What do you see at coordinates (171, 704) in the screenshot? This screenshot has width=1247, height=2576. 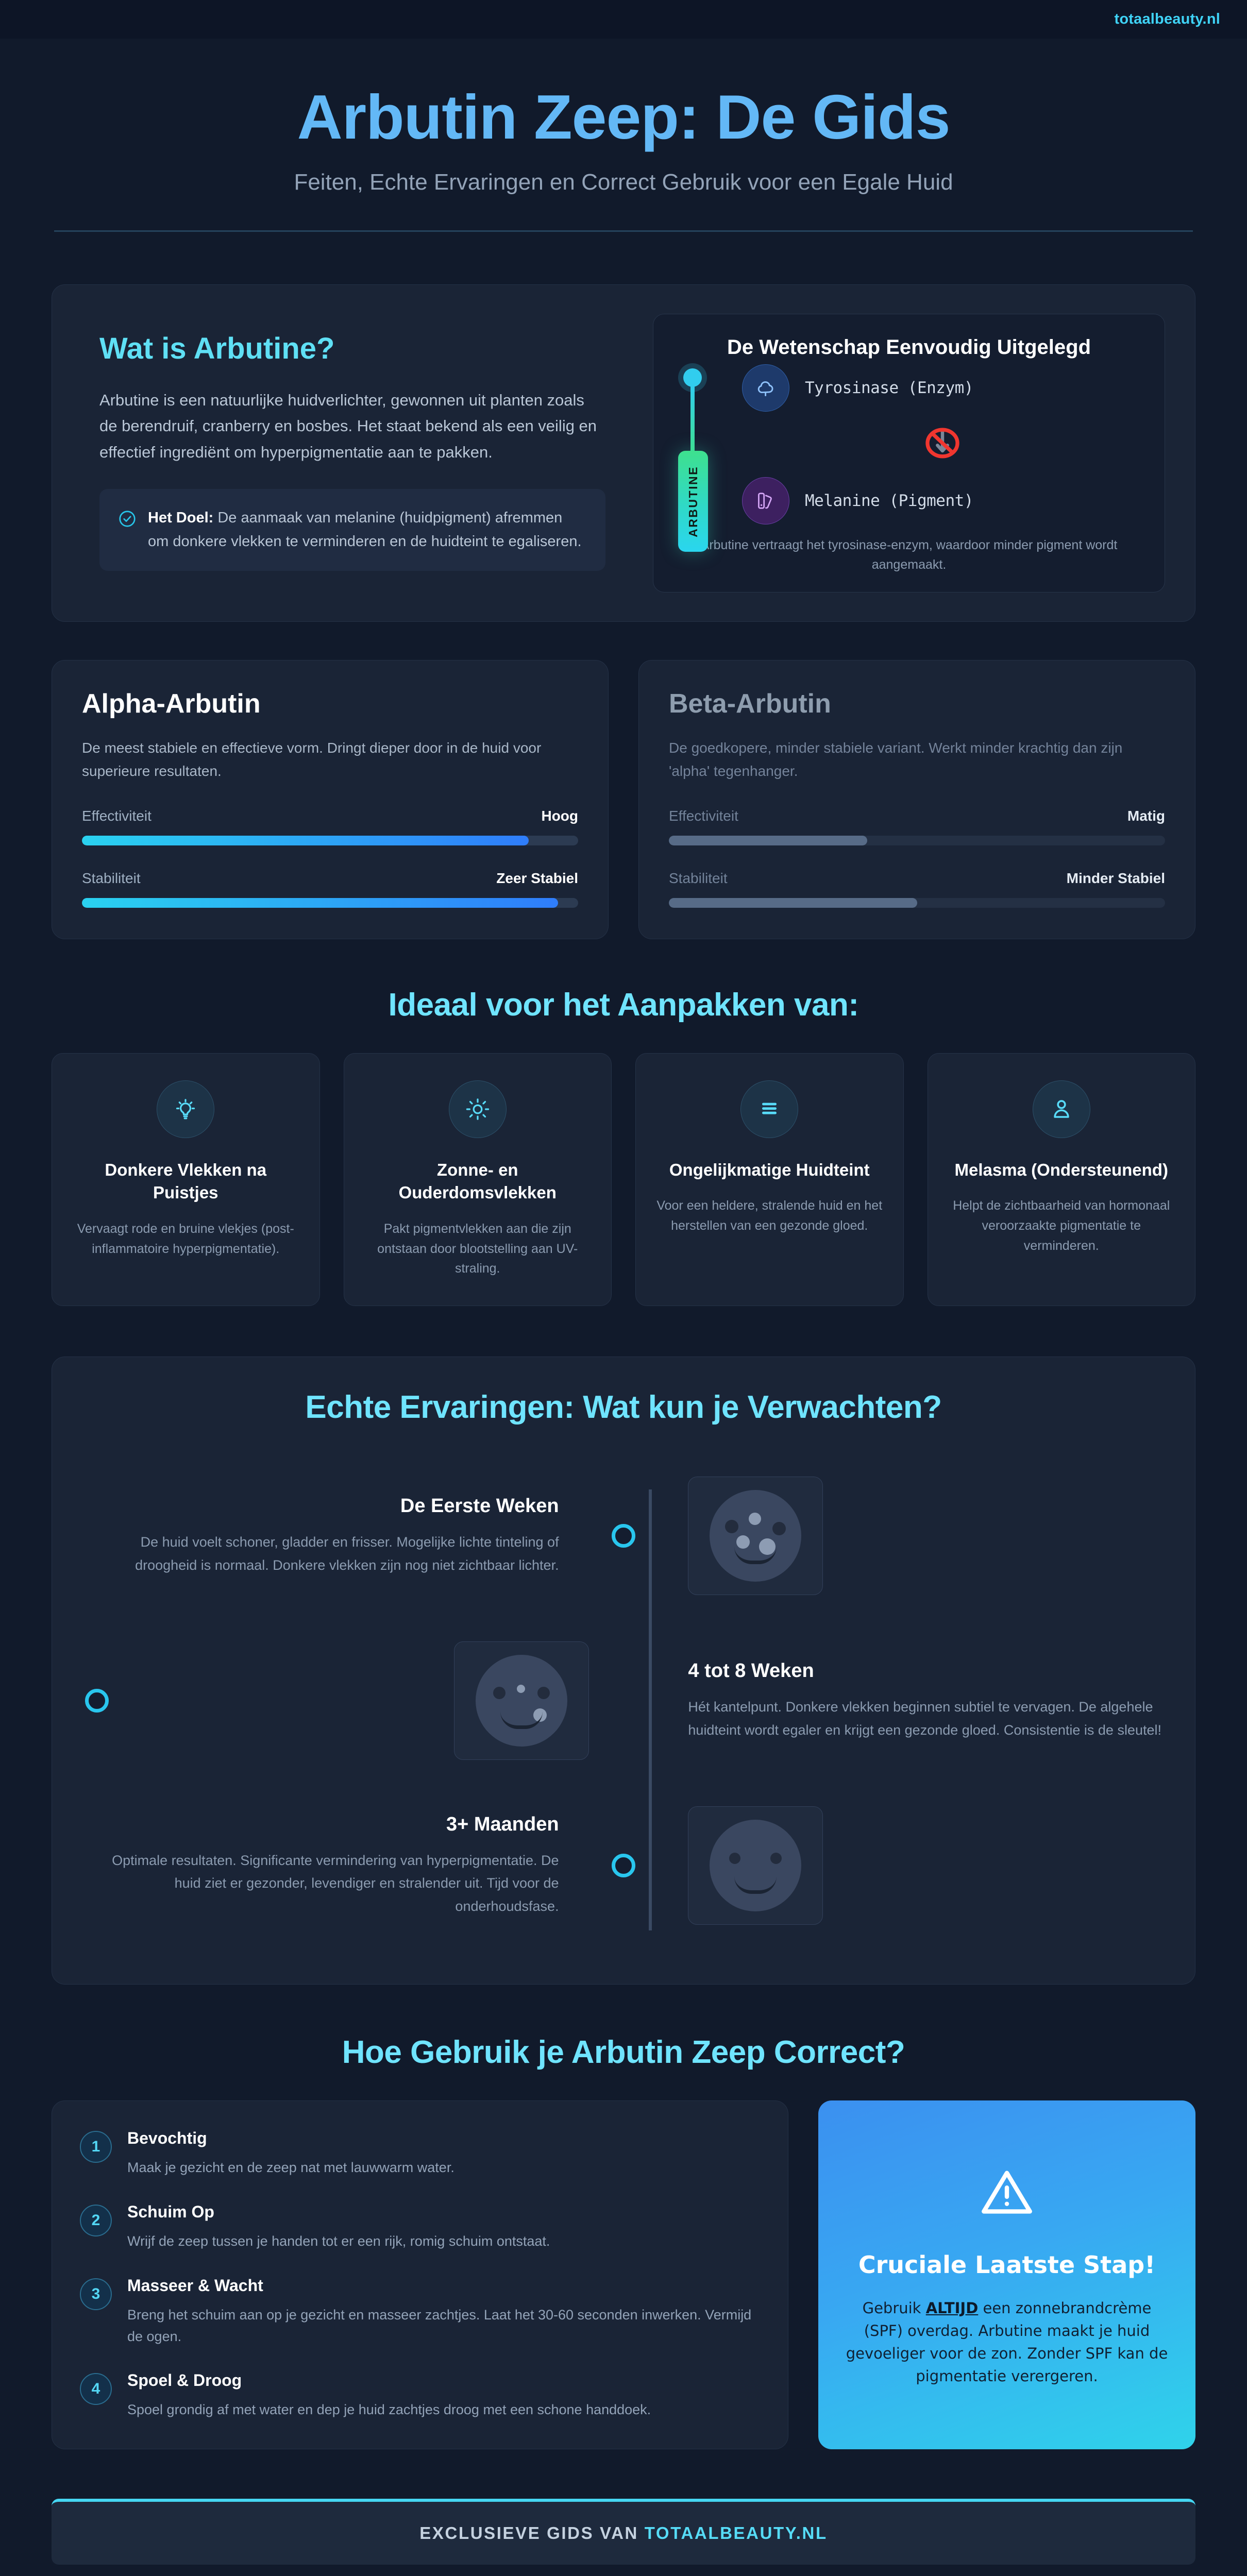 I see `variant-name: Alpha-Arbutin` at bounding box center [171, 704].